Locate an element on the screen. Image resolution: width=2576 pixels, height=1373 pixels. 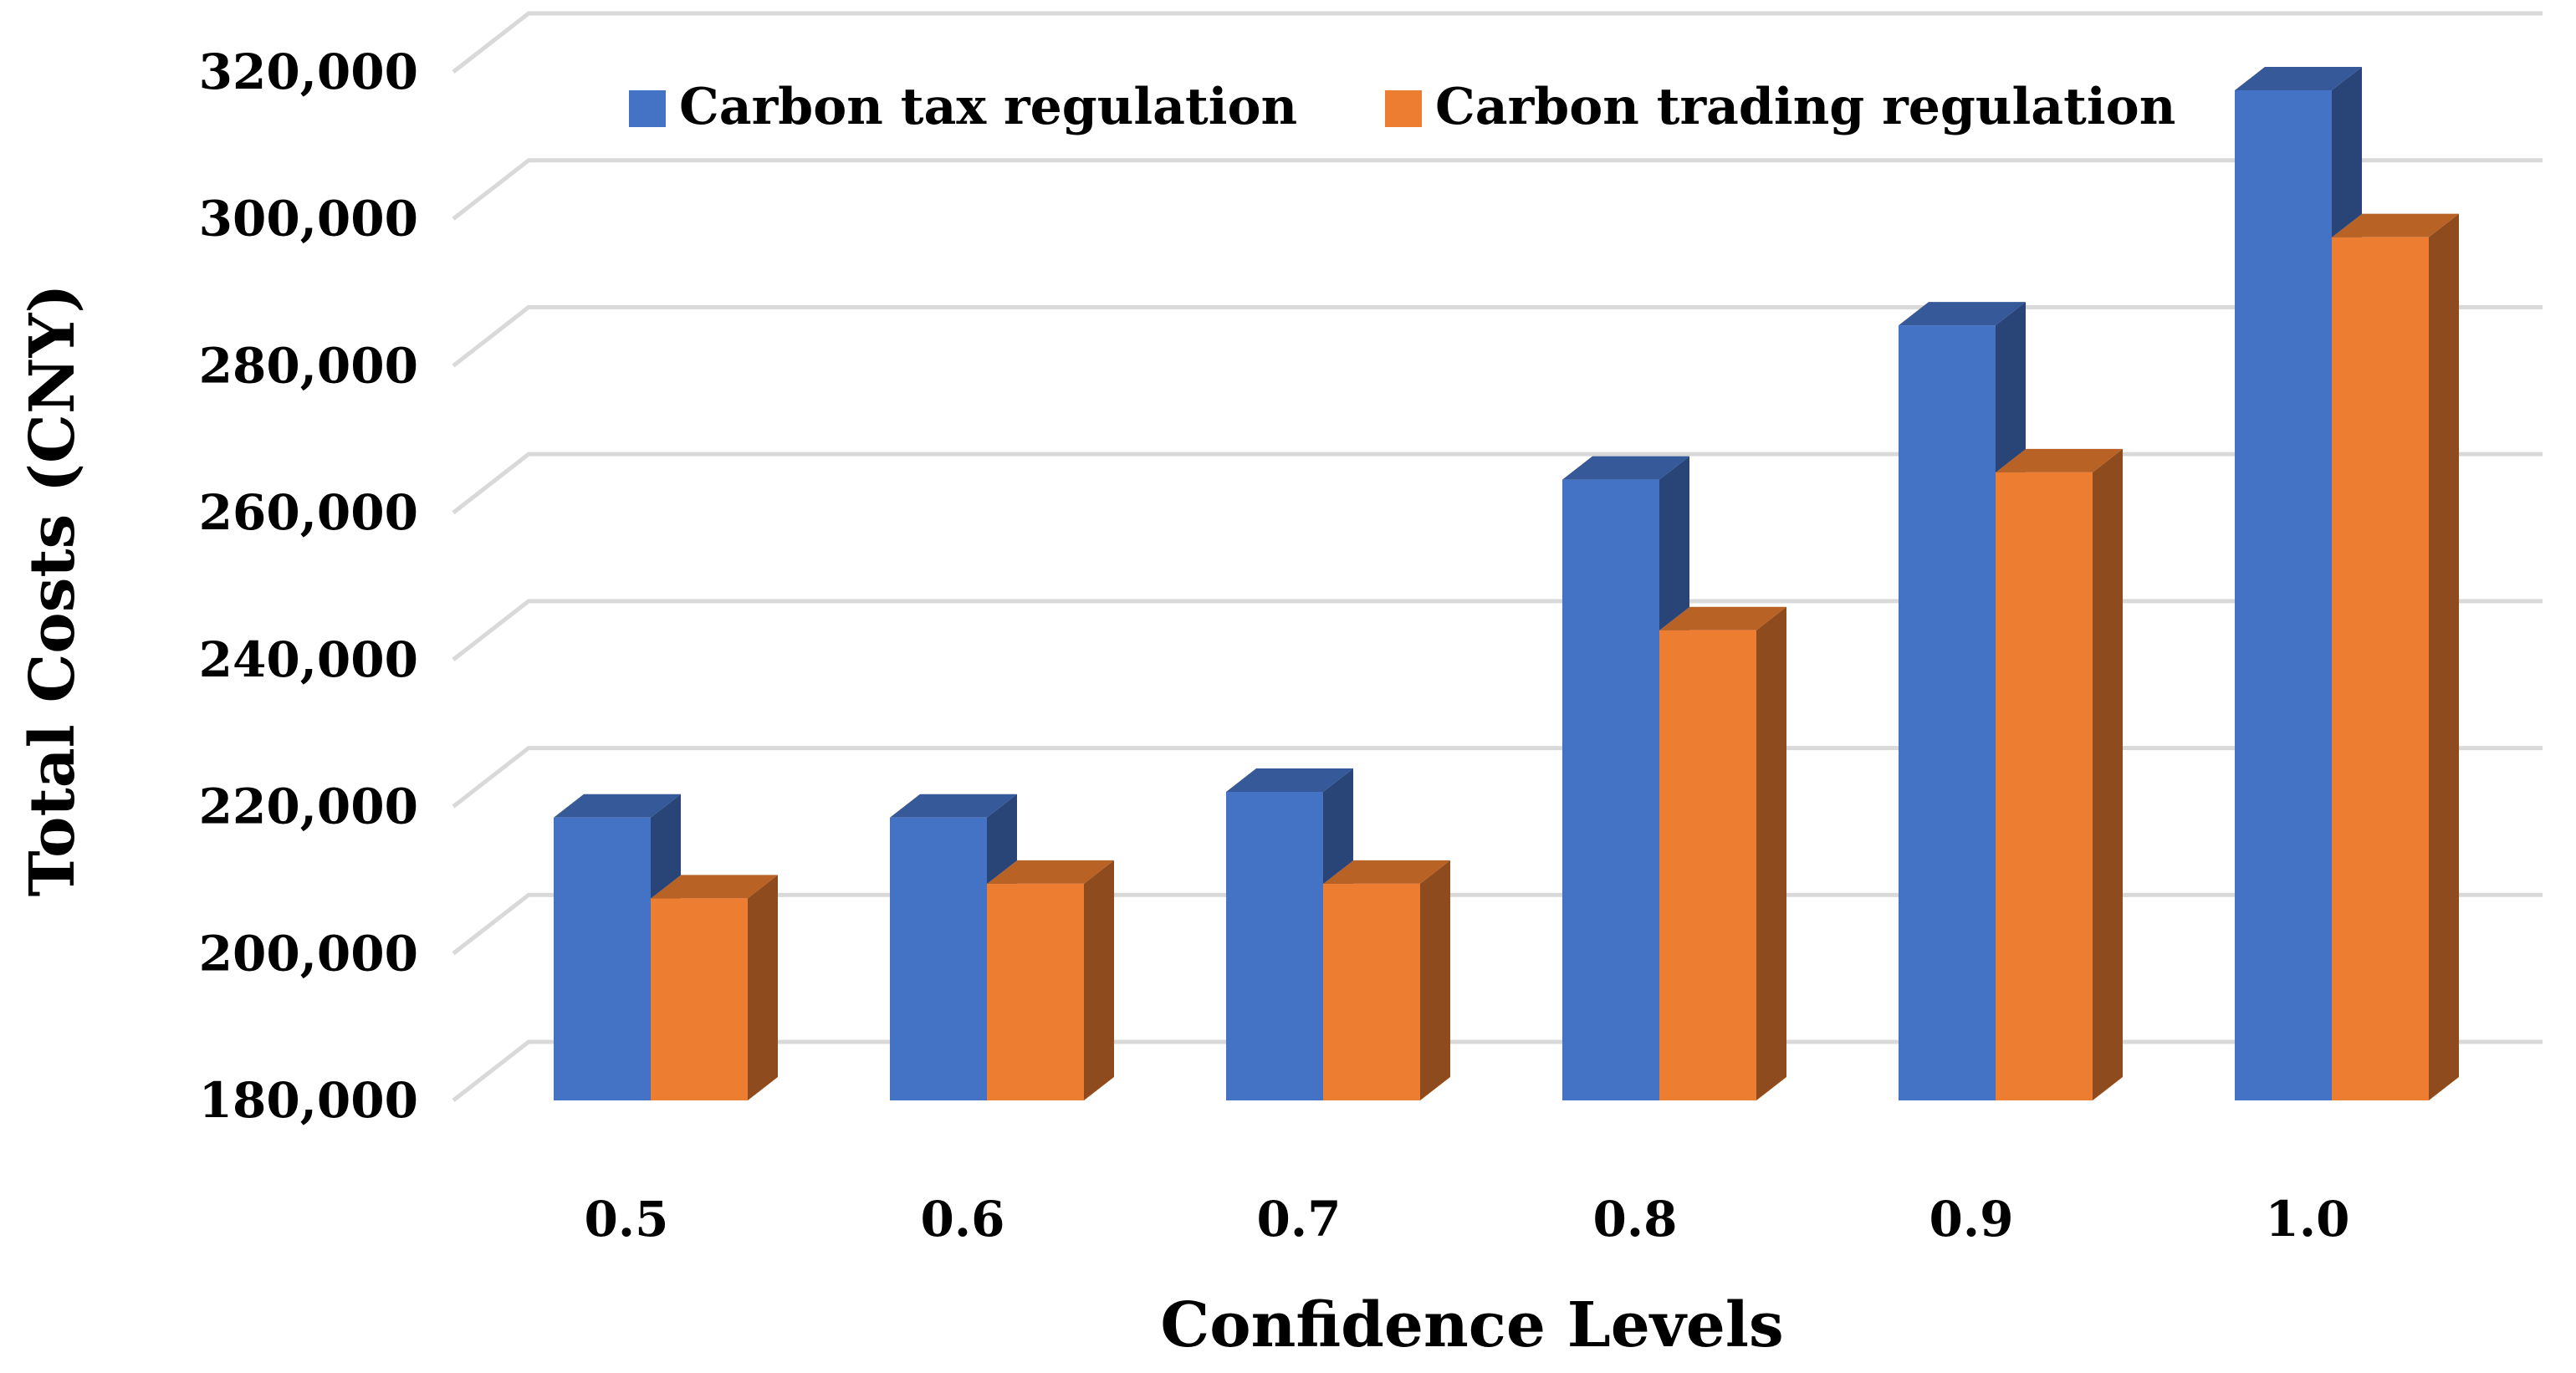
y-tick-label: 300,000 is located at coordinates (308, 219).